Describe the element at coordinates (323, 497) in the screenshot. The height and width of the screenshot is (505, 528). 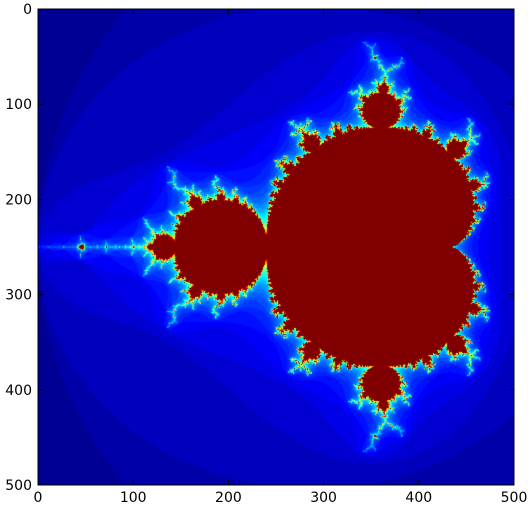
I see `x-tick-label: 300` at that location.